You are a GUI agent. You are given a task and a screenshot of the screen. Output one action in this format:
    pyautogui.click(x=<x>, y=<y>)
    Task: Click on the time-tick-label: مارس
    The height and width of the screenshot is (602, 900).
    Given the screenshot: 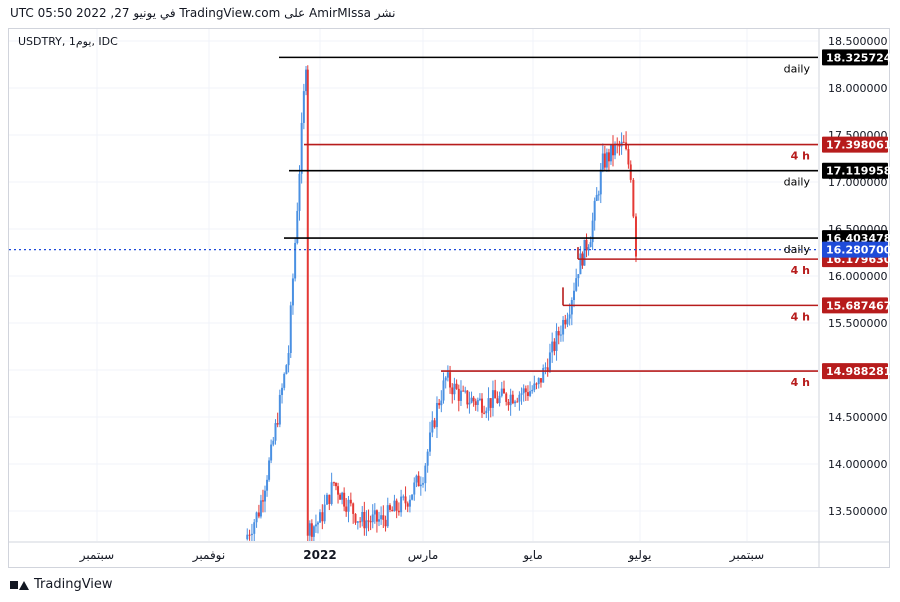 What is the action you would take?
    pyautogui.click(x=423, y=555)
    